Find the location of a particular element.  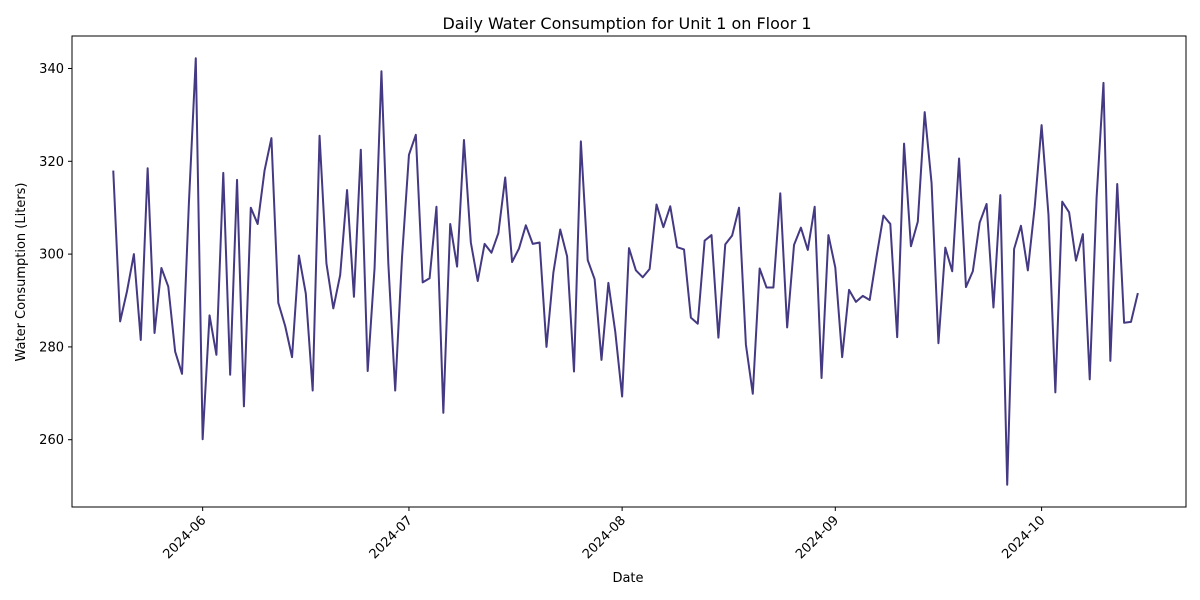

x-tick-label: 2024-07 is located at coordinates (391, 537).